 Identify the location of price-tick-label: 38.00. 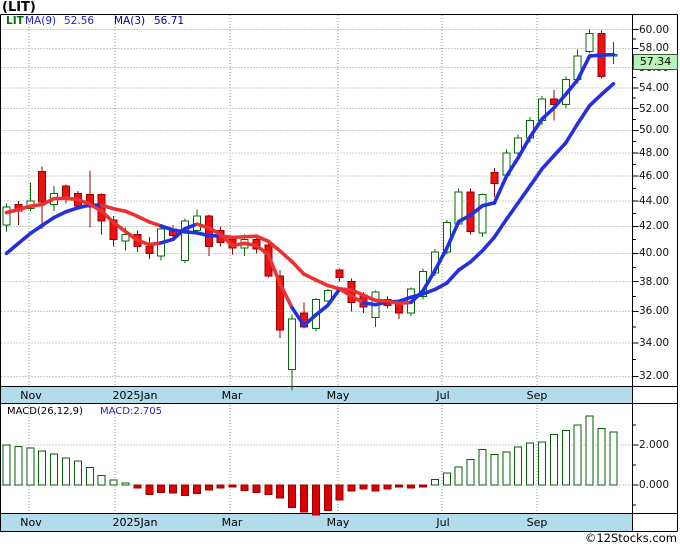
(654, 281).